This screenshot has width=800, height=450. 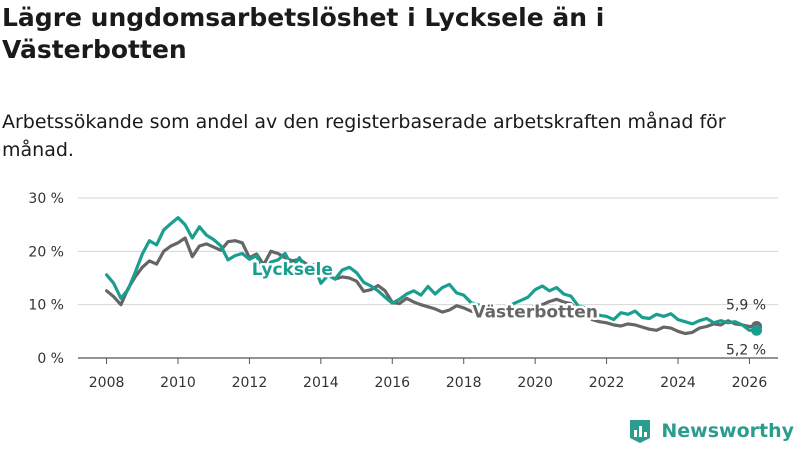 I want to click on y-tick-label: 0 %, so click(x=50, y=359).